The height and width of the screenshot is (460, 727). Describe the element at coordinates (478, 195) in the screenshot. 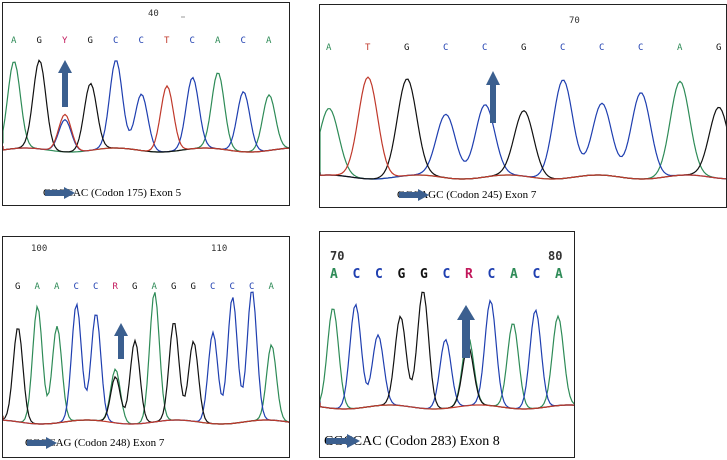

I see `codon-to: AGC (Codon 245) Exon 7` at that location.